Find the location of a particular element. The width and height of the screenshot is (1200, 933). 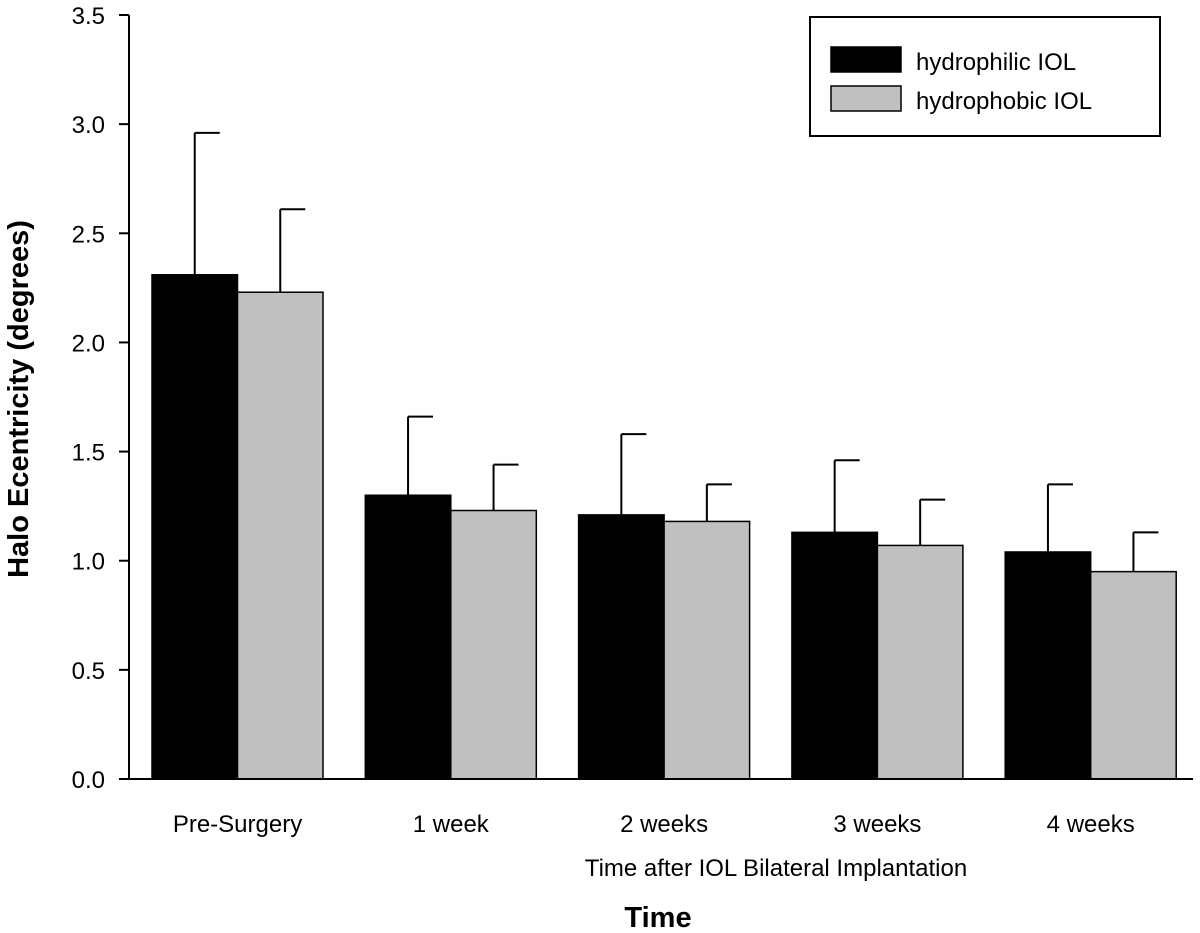

y-tick-label: 1.5 is located at coordinates (88, 453).